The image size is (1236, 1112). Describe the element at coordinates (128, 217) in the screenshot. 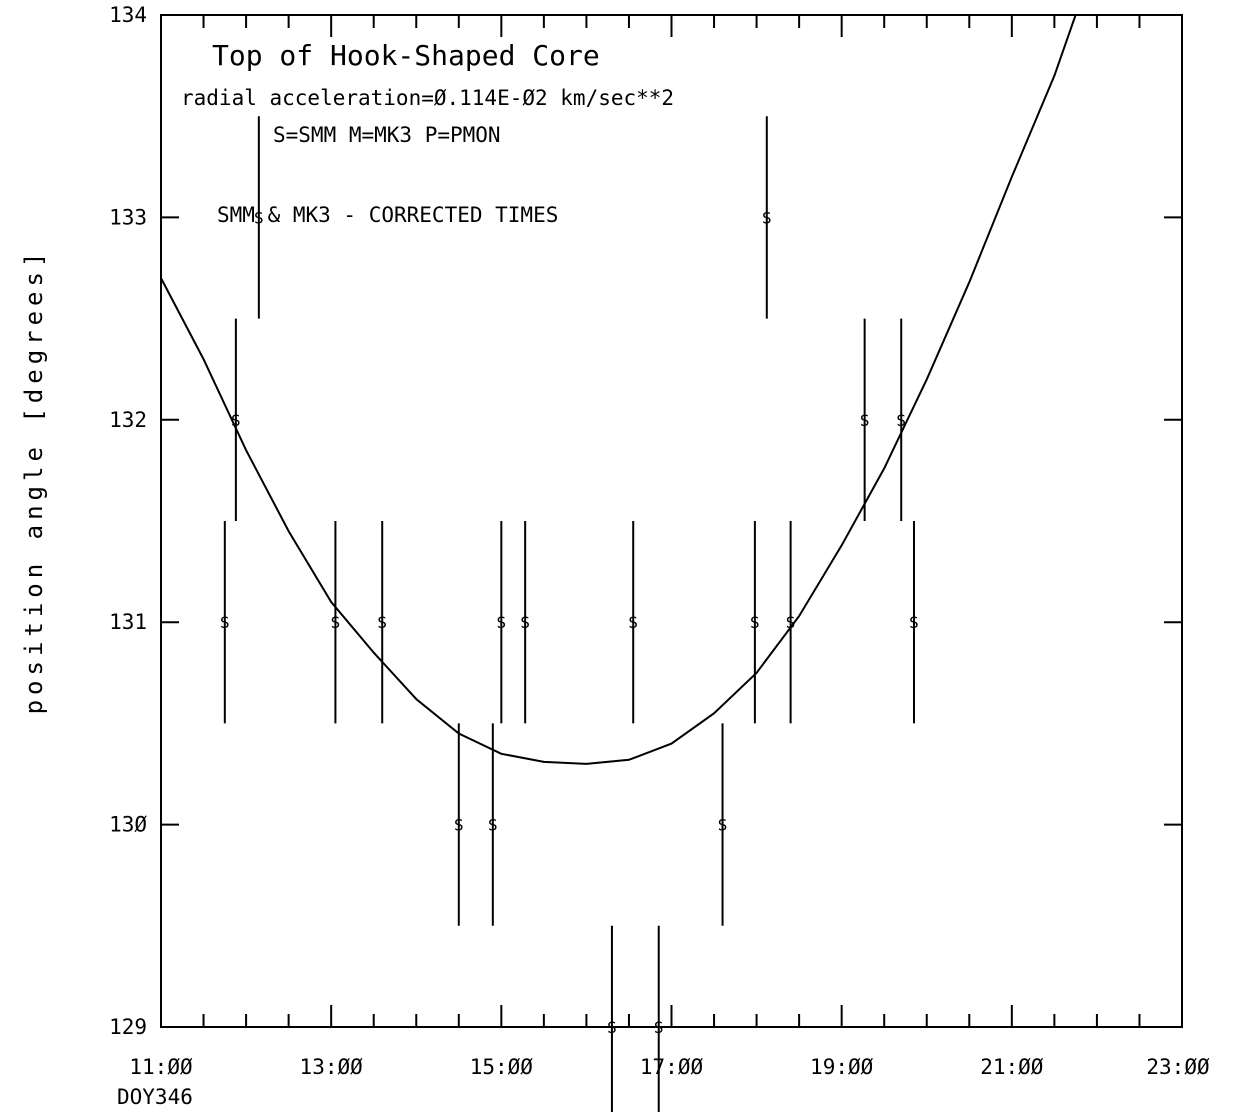

I see `y-tick-label: 133` at that location.